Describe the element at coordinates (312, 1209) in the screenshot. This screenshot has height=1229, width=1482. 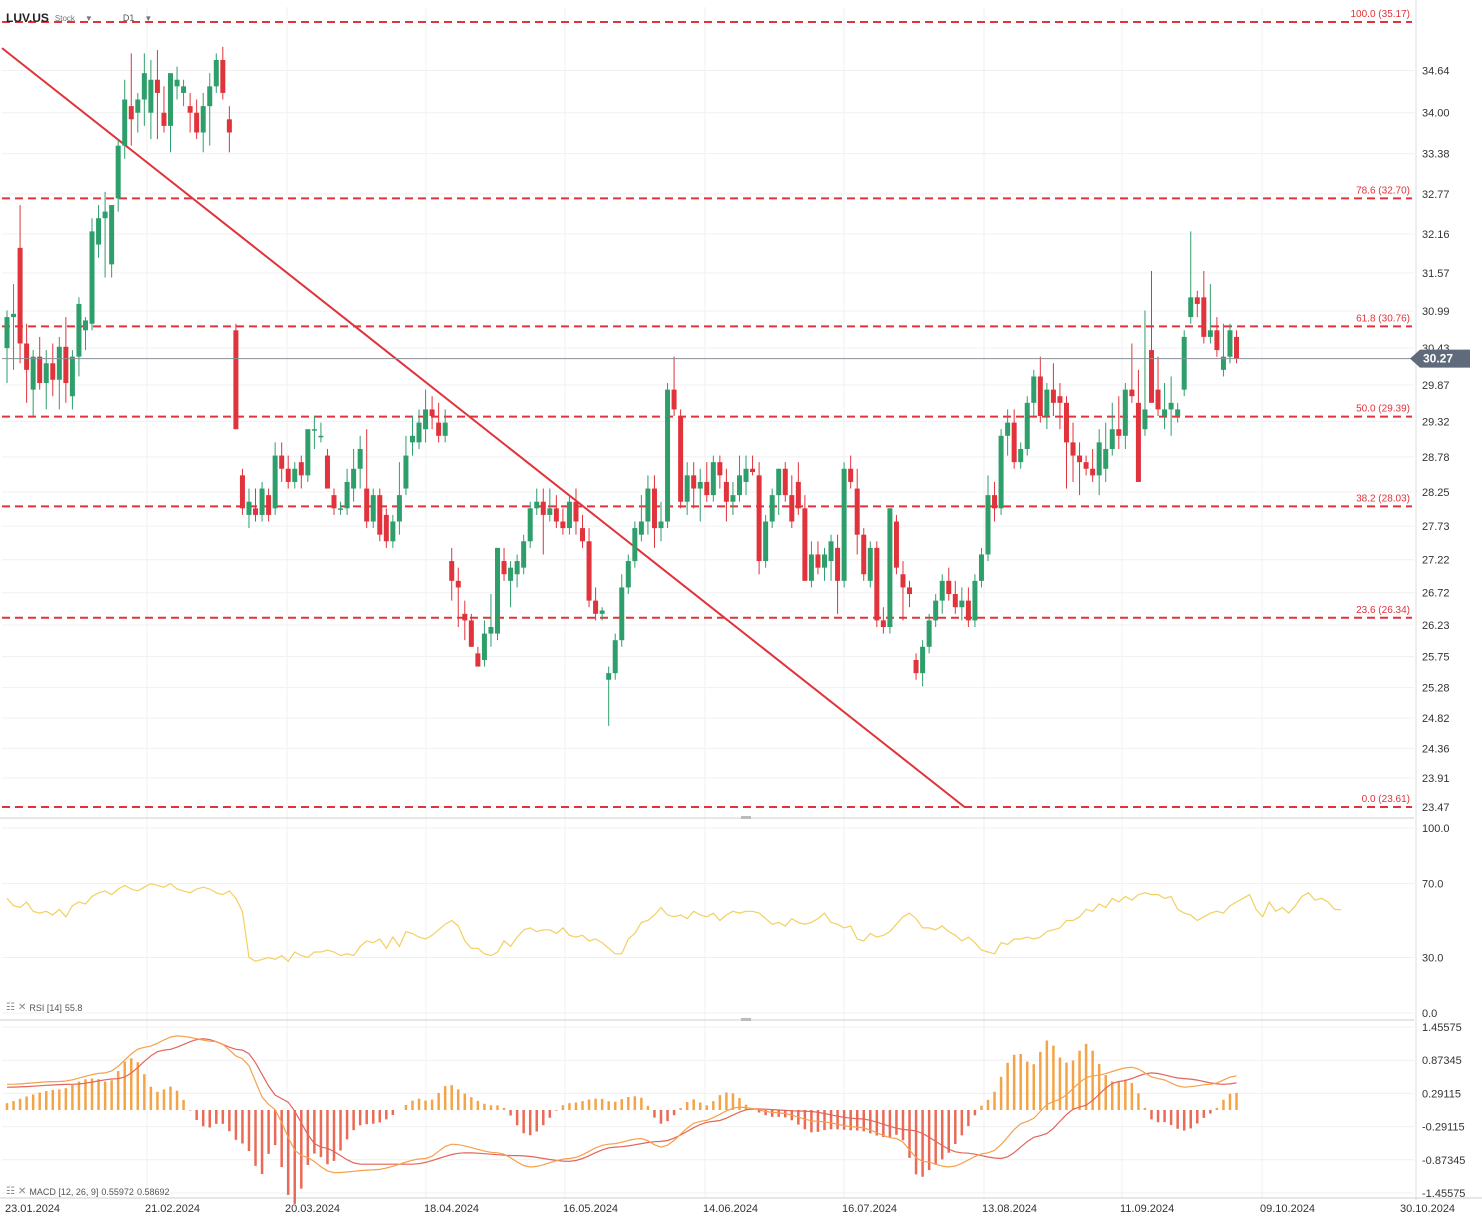
I see `date-tick-label: 20.03.2024` at that location.